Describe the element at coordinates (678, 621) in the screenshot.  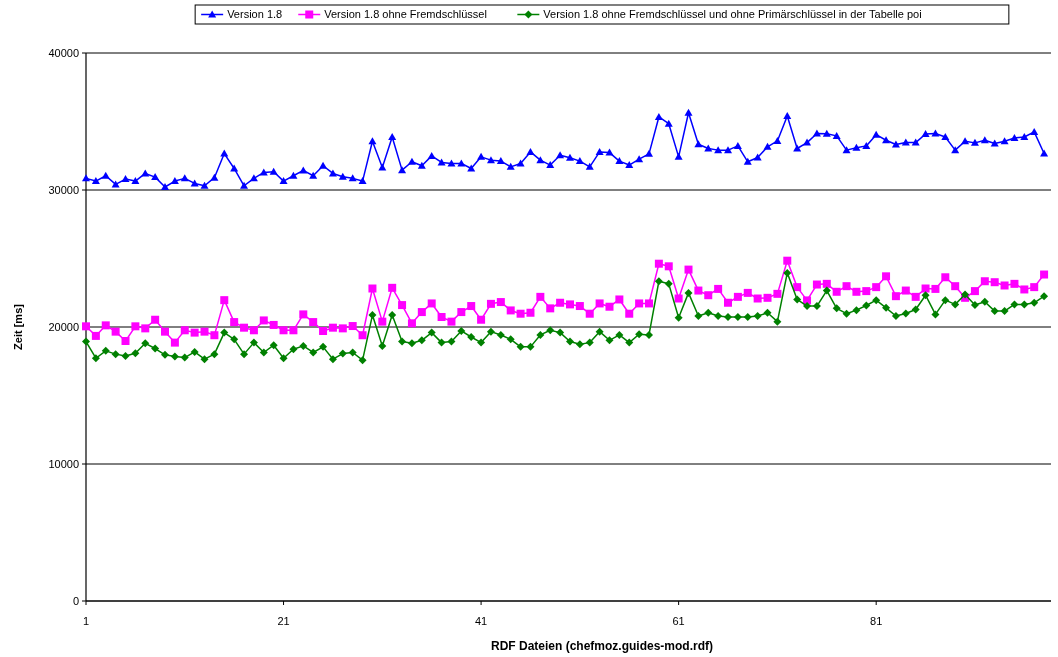
I see `x-tick-label: 61` at that location.